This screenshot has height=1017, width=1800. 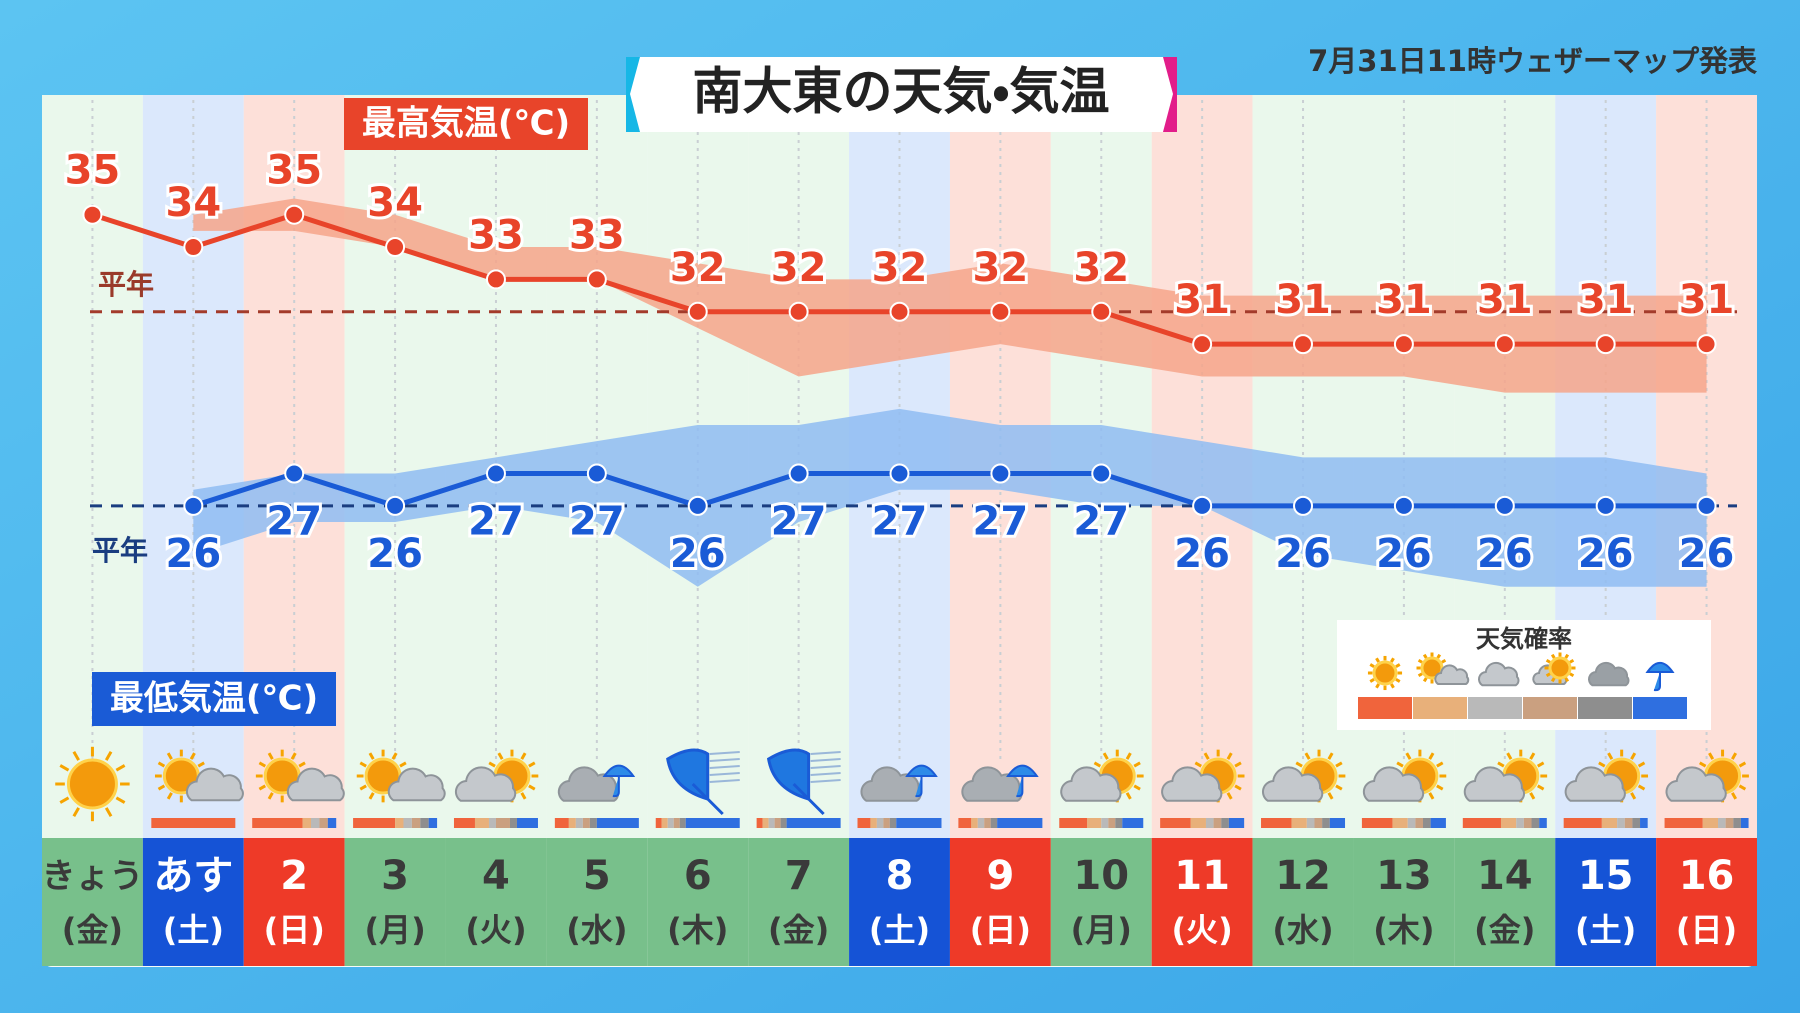 I want to click on legend-entry: 最高気温(℃), so click(x=466, y=124).